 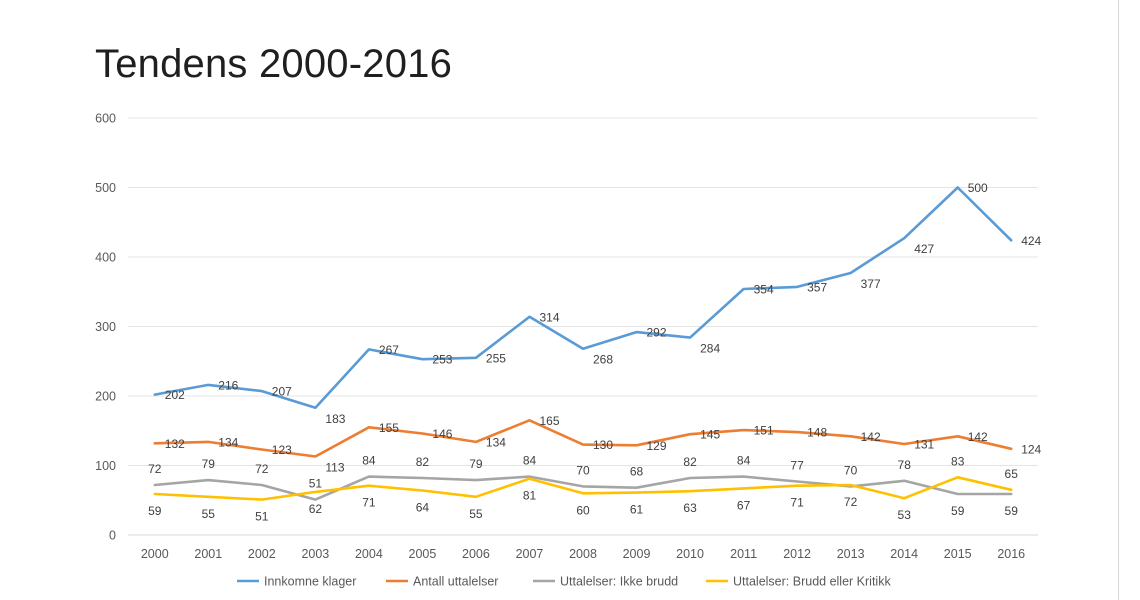 I want to click on data-label: 202, so click(x=175, y=395).